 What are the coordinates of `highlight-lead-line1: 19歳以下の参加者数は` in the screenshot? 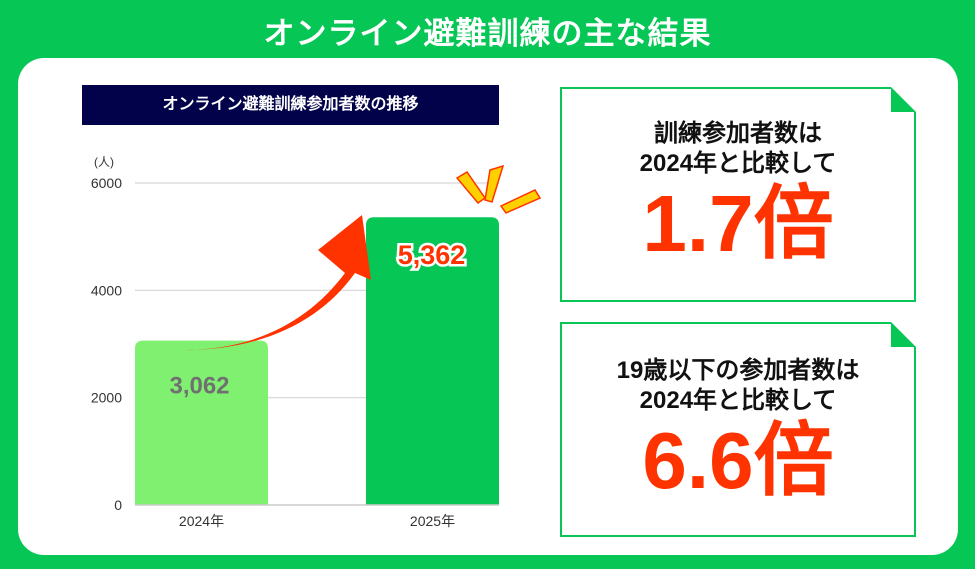 It's located at (738, 370).